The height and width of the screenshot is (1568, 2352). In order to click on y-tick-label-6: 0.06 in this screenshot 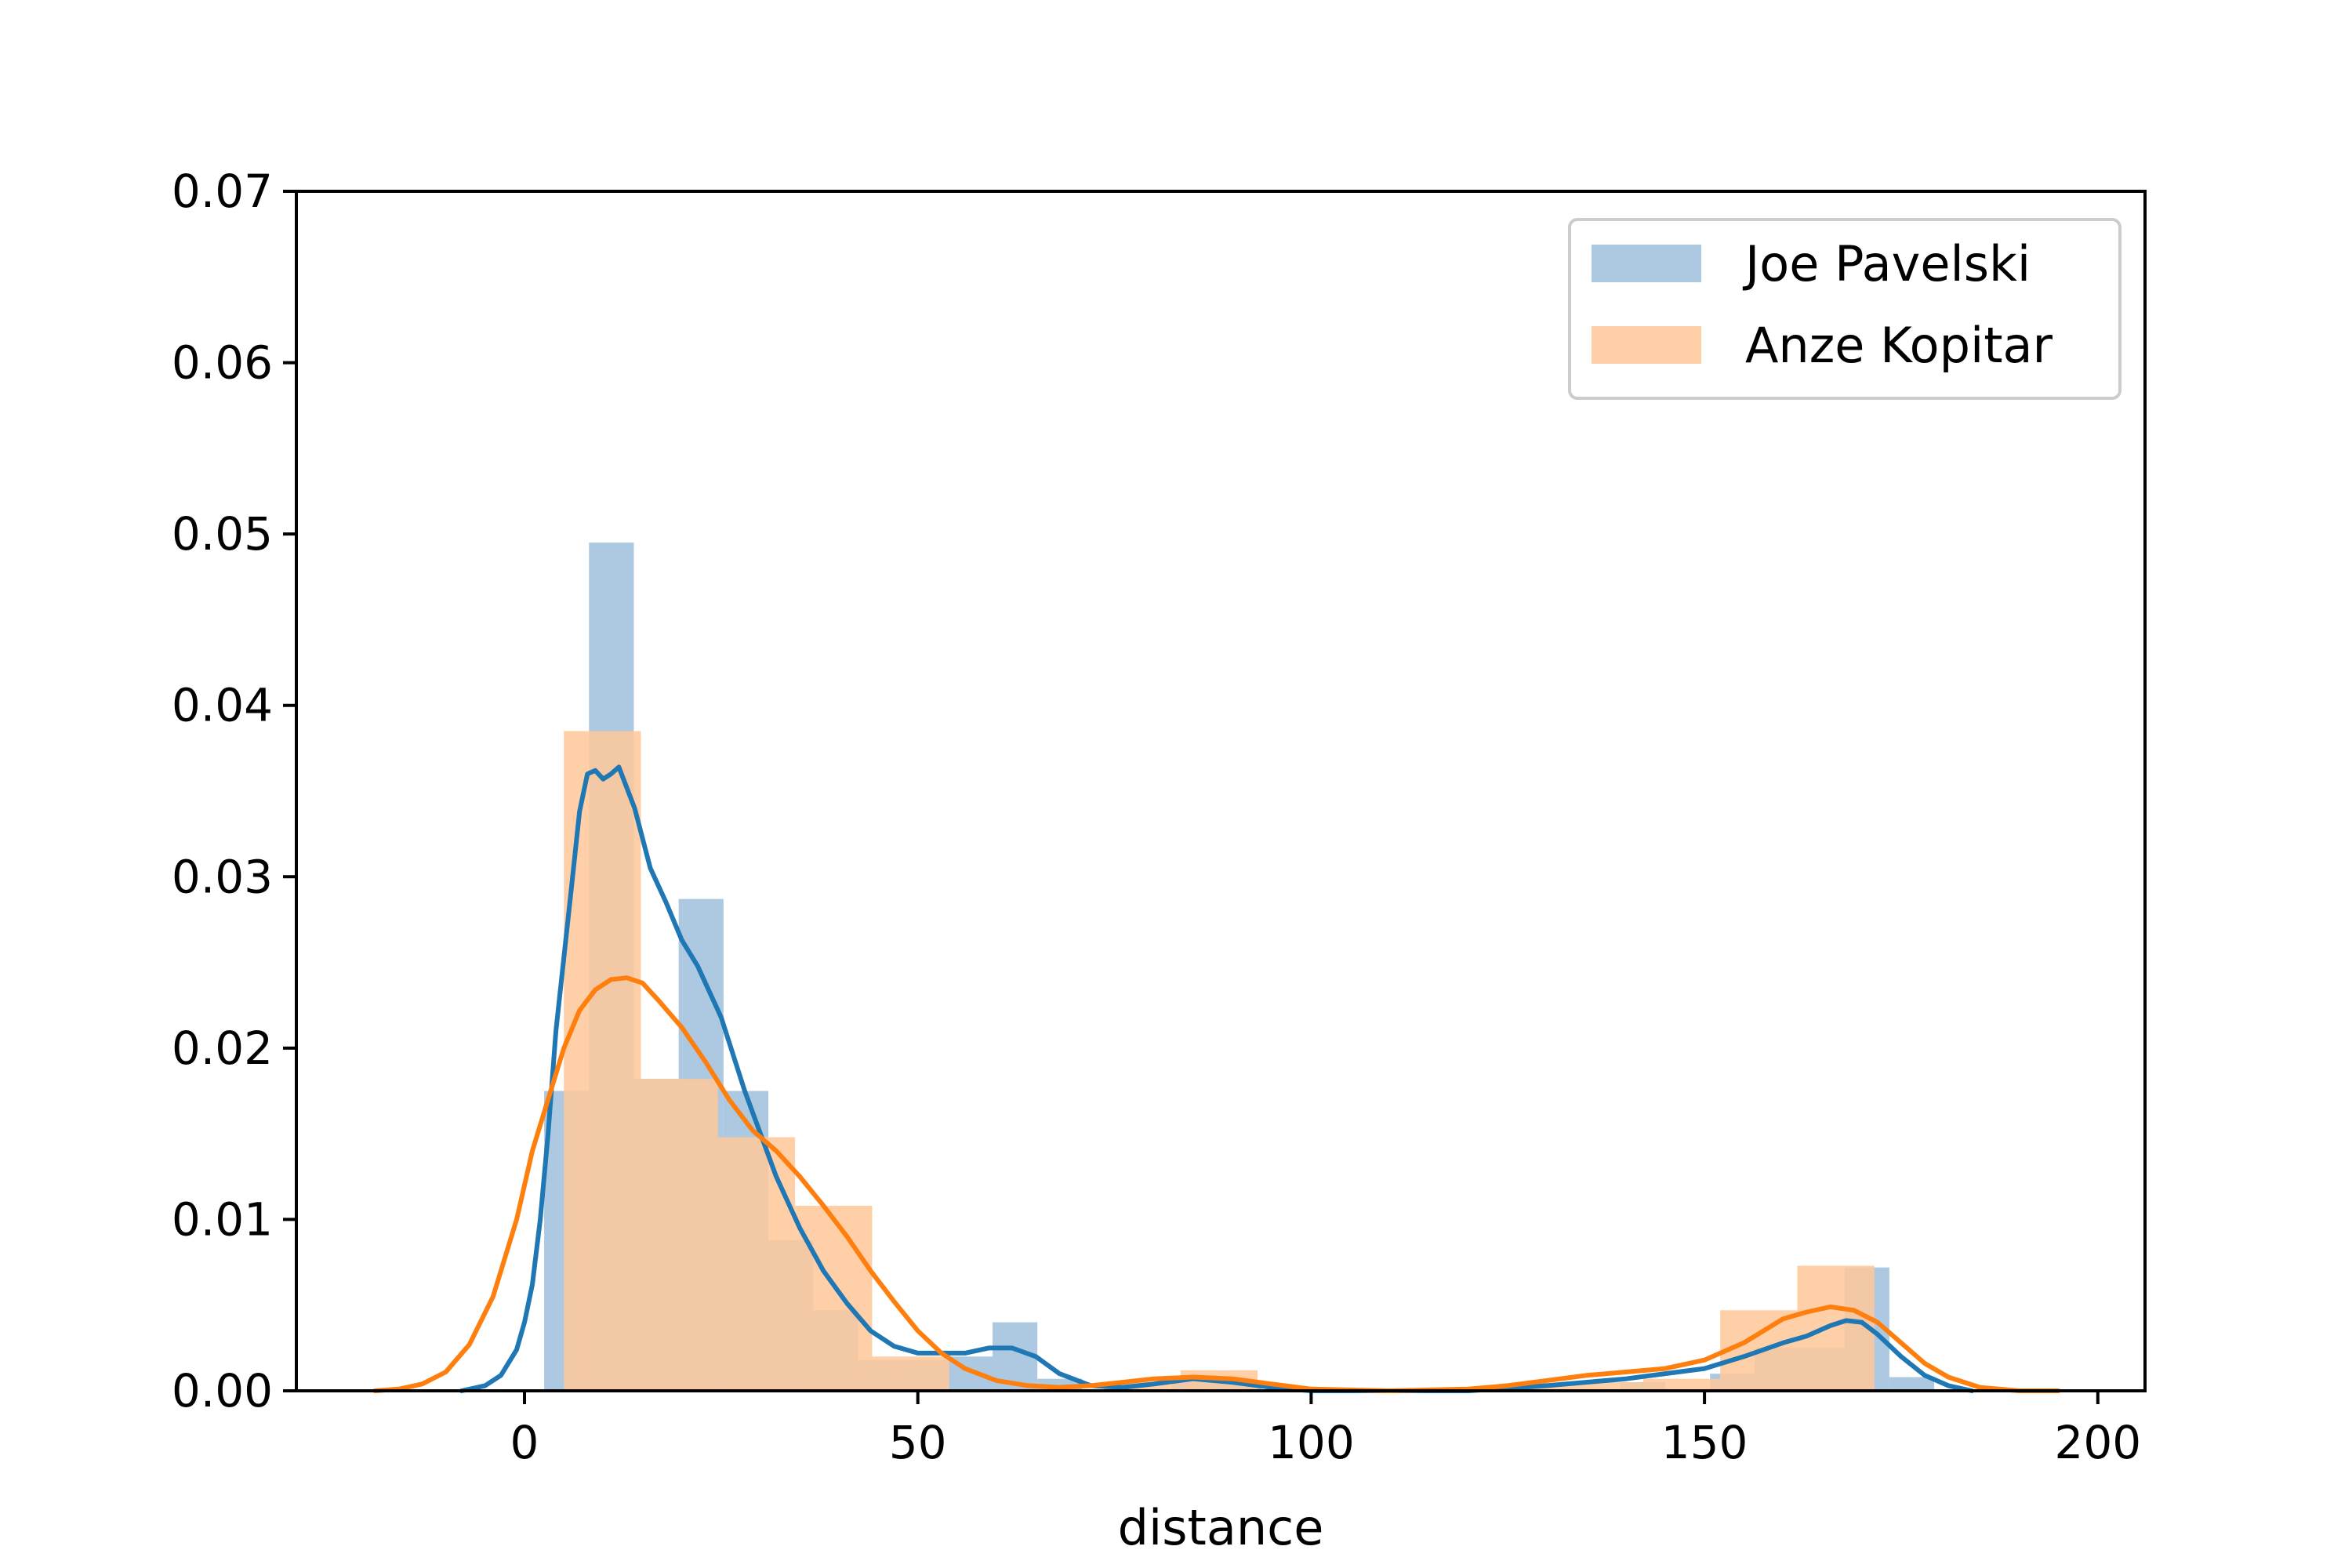, I will do `click(222, 363)`.